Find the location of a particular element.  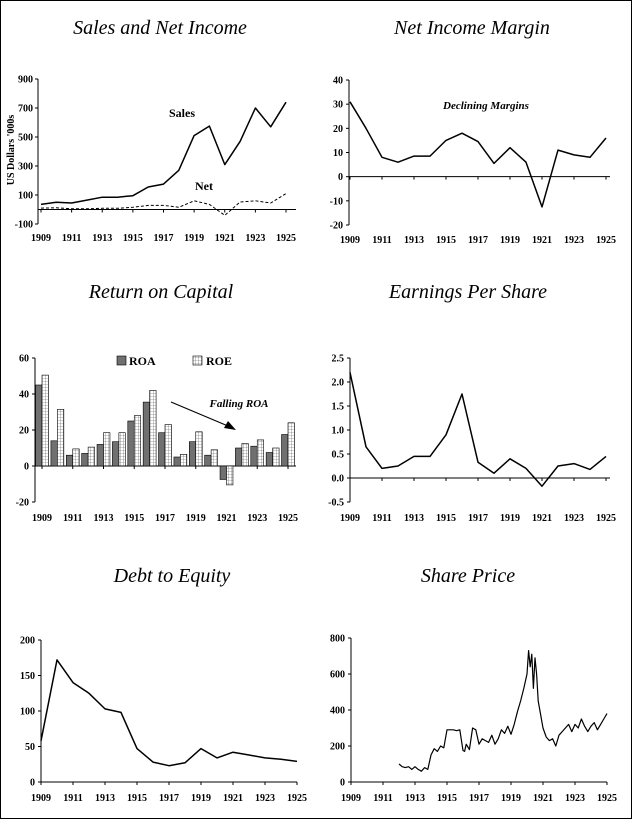

x-tick-label-dte: 1923 is located at coordinates (265, 798).